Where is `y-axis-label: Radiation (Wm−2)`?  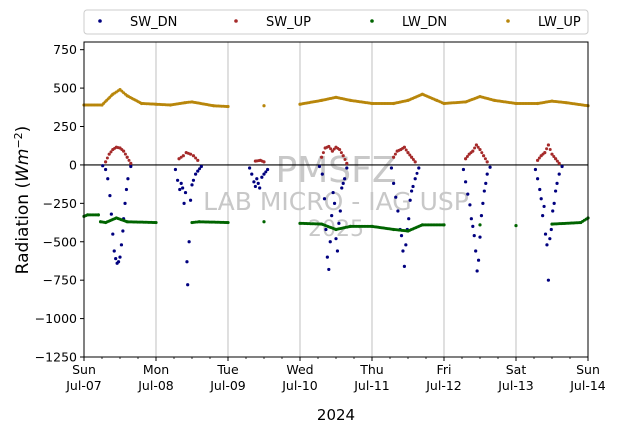
y-axis-label: Radiation (Wm−2) is located at coordinates (23, 200).